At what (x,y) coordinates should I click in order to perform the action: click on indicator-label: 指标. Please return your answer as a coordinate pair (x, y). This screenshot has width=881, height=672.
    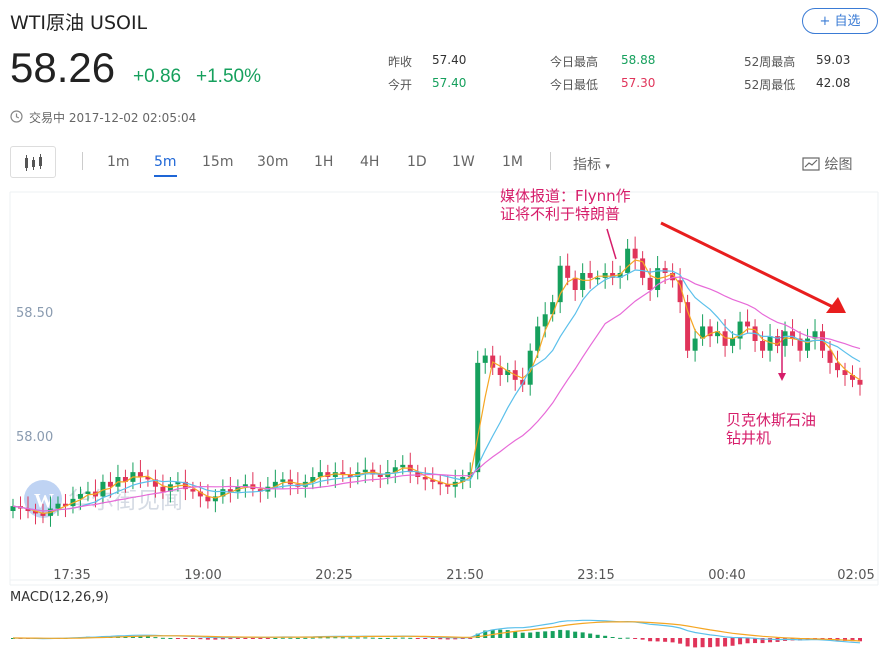
    Looking at the image, I should click on (587, 165).